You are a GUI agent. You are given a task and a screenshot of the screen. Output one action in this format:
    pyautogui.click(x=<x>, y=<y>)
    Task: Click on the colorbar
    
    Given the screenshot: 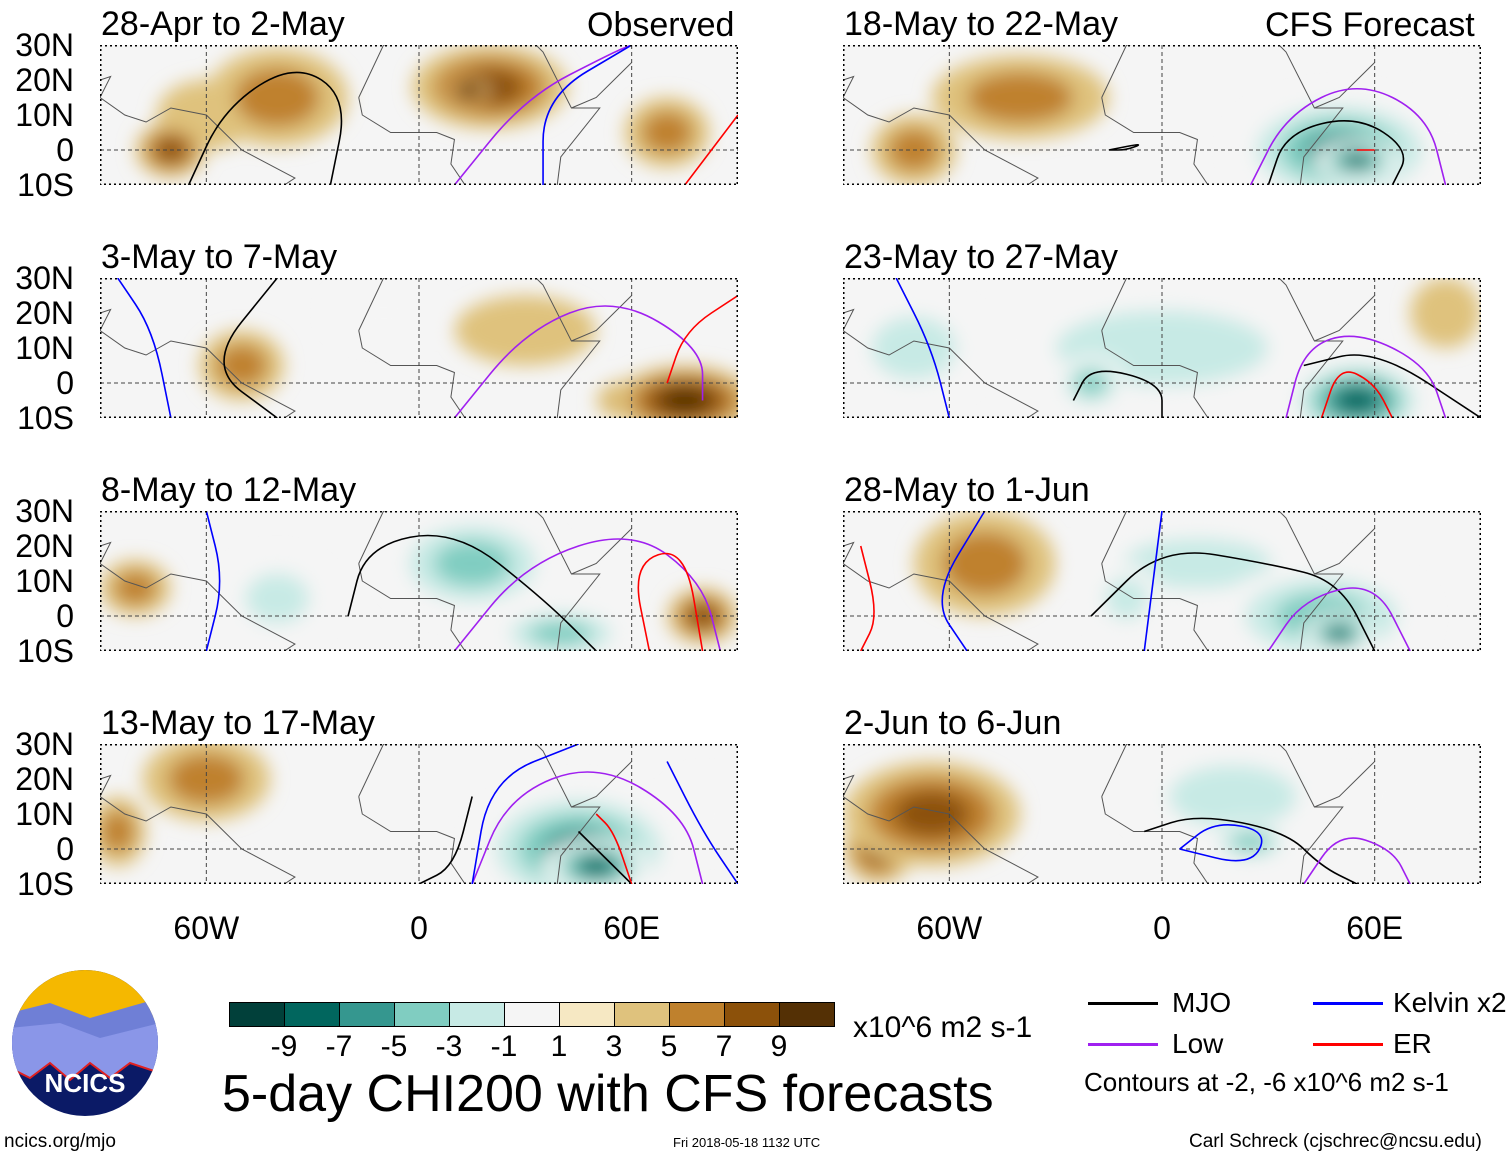 What is the action you would take?
    pyautogui.click(x=532, y=1014)
    